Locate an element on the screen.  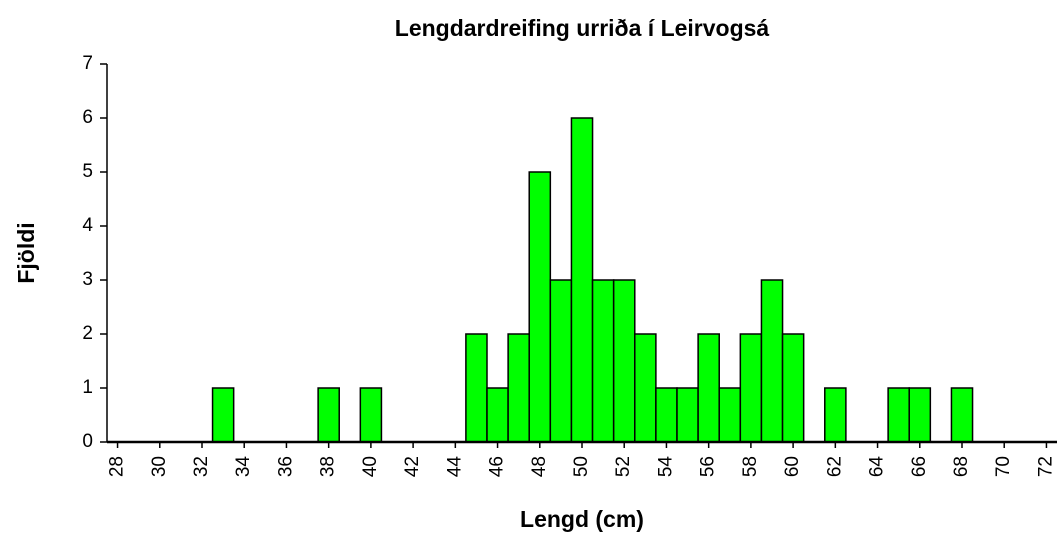
x-tick-label: 46 is located at coordinates (497, 466).